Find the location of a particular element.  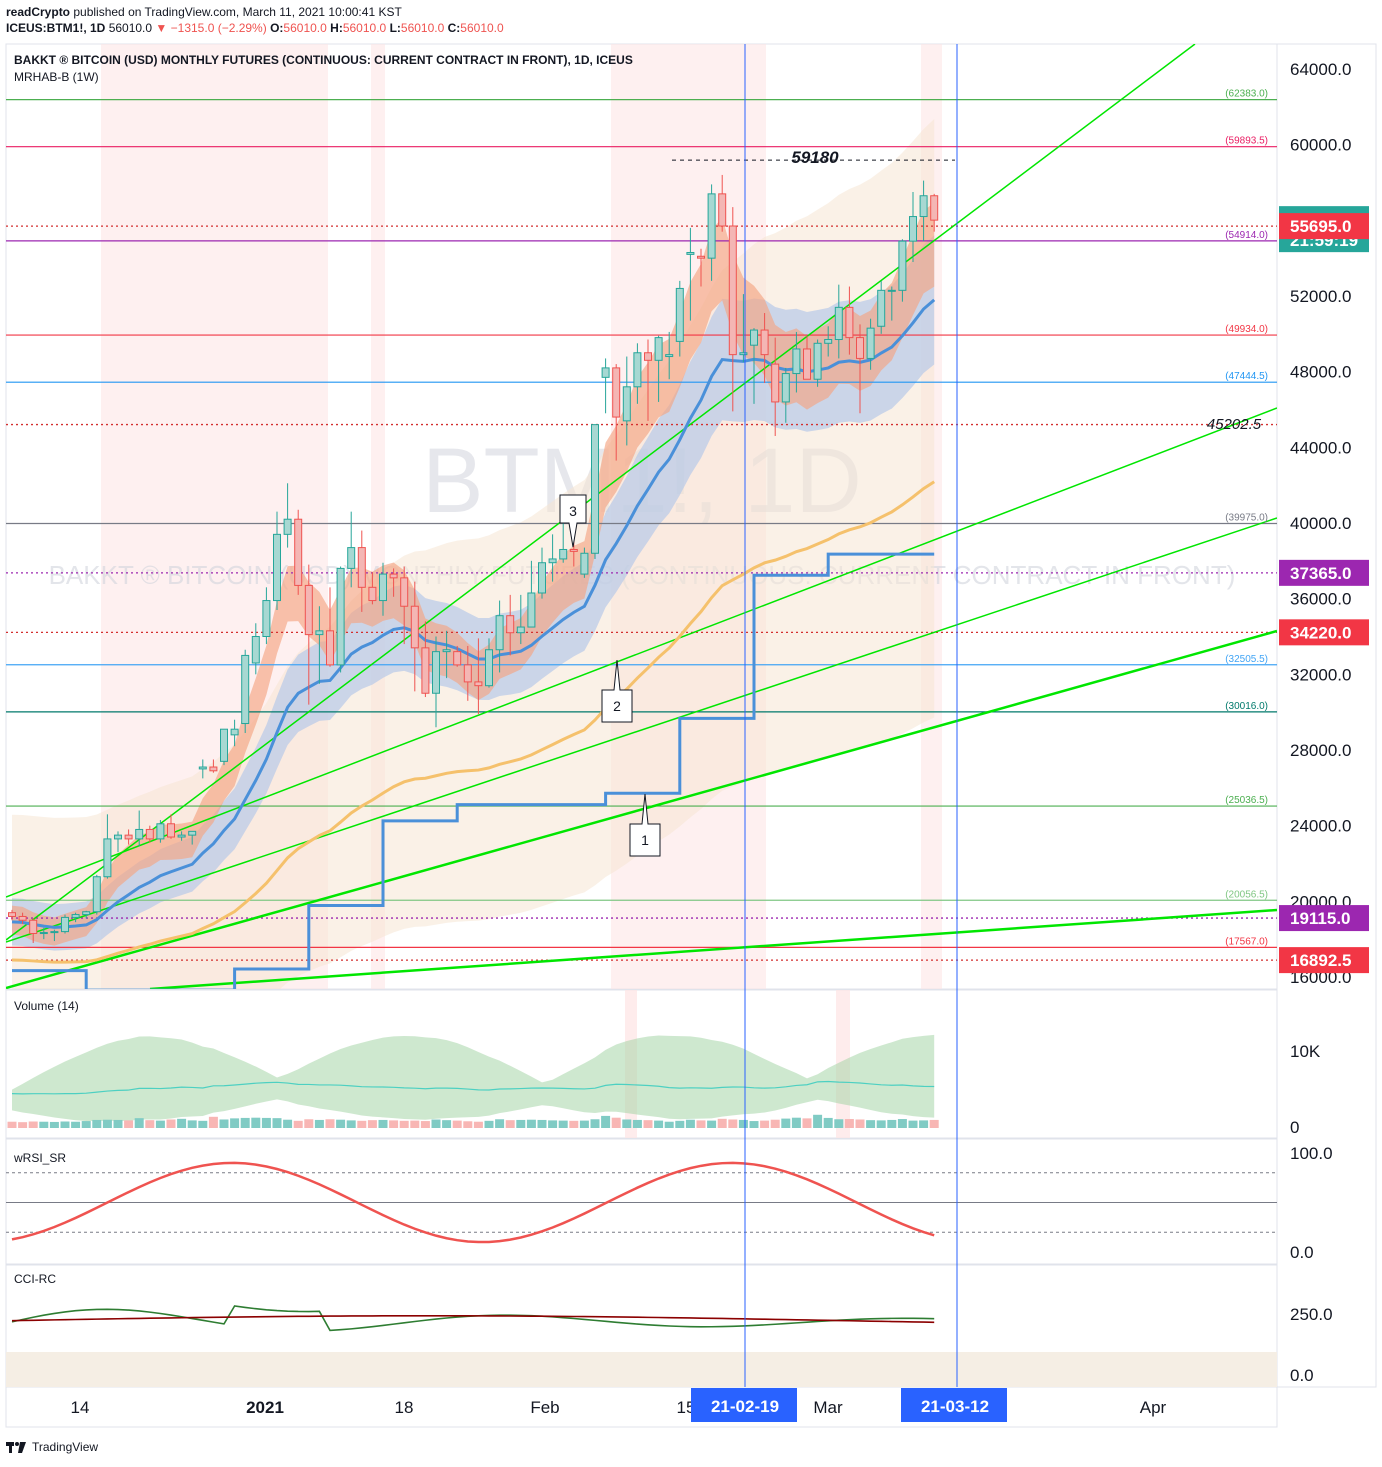

legend-indicator: MRHAB-B (1W) is located at coordinates (56, 77).